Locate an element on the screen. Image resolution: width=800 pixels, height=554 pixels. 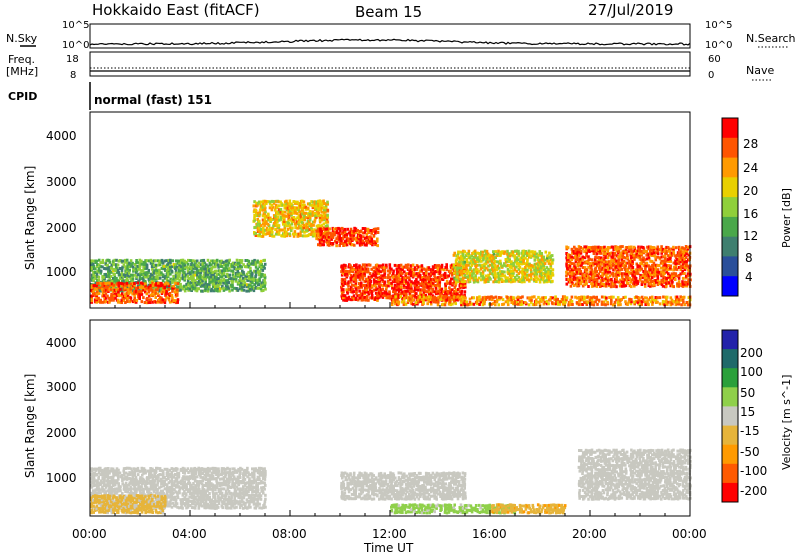
velocity-cell is located at coordinates (104, 481).